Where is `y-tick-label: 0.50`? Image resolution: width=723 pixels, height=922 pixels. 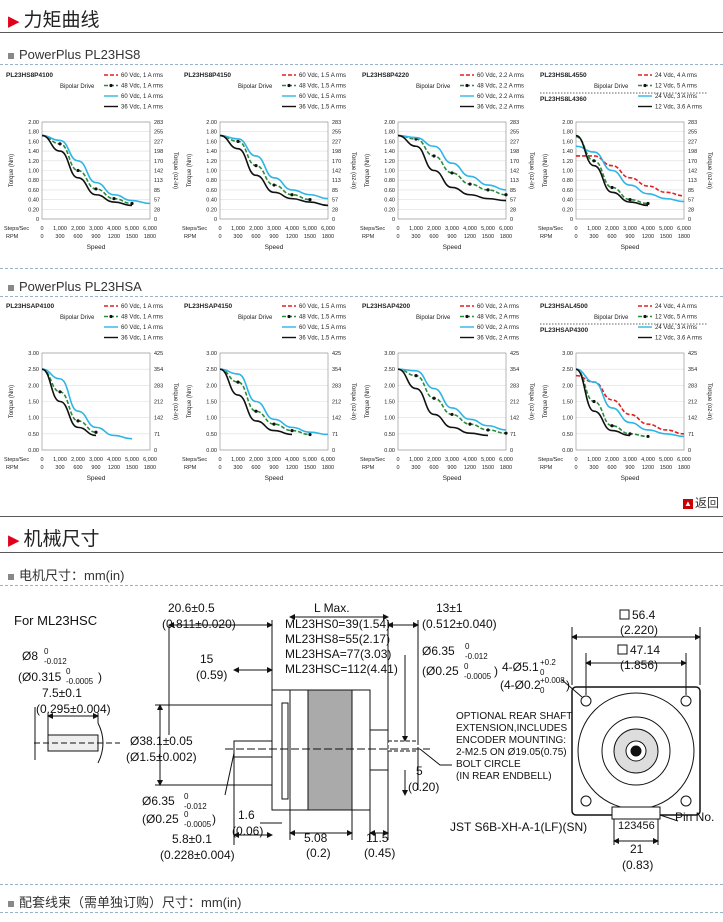 y-tick-label: 0.50 is located at coordinates (389, 435).